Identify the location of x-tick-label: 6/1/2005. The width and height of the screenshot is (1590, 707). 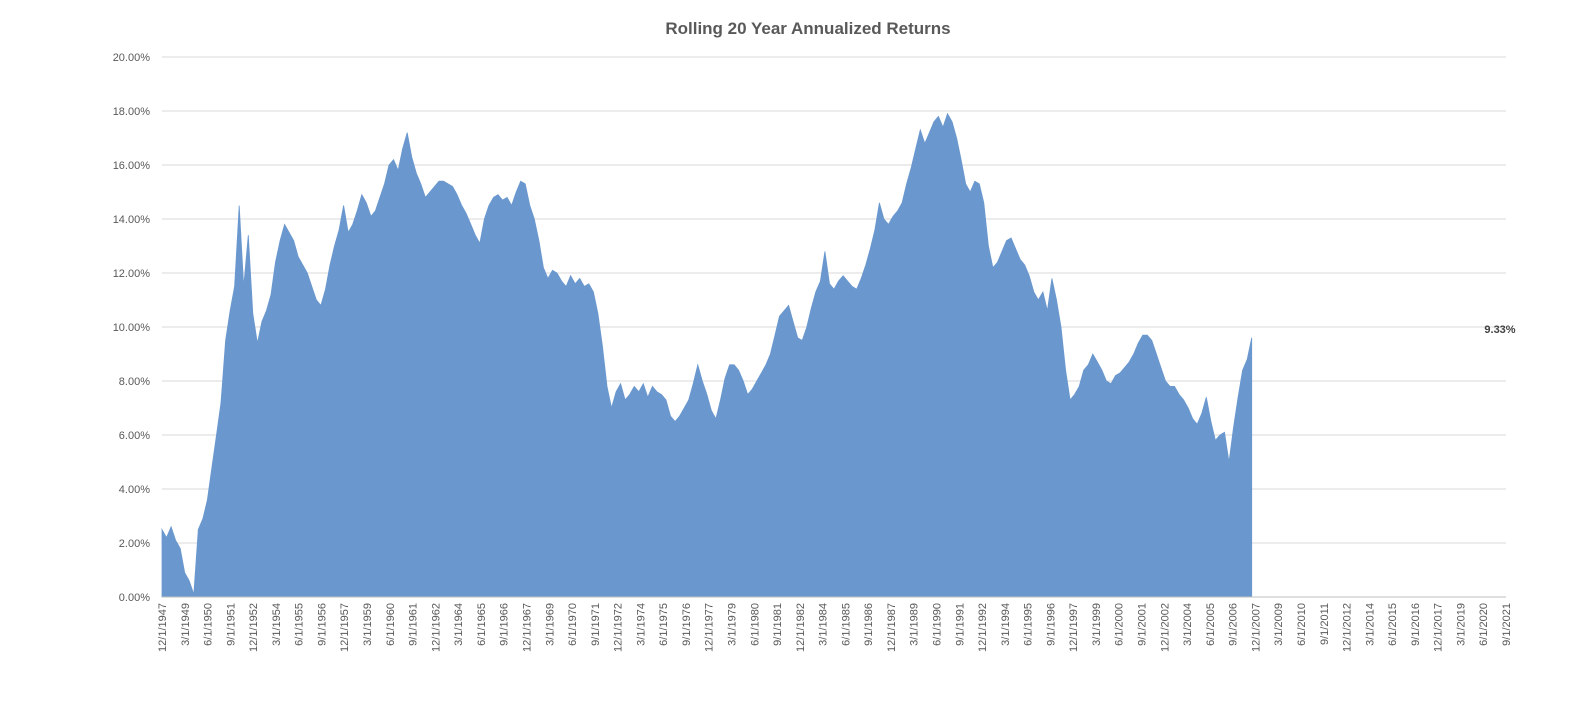
(1211, 624).